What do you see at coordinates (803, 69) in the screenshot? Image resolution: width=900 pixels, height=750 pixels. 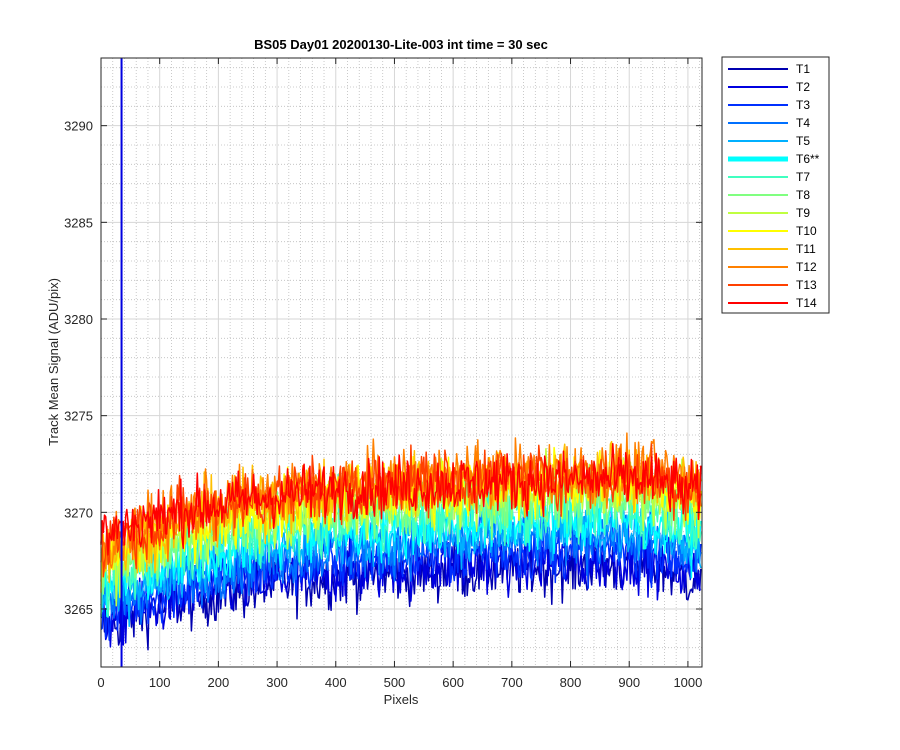 I see `legend-label: T1` at bounding box center [803, 69].